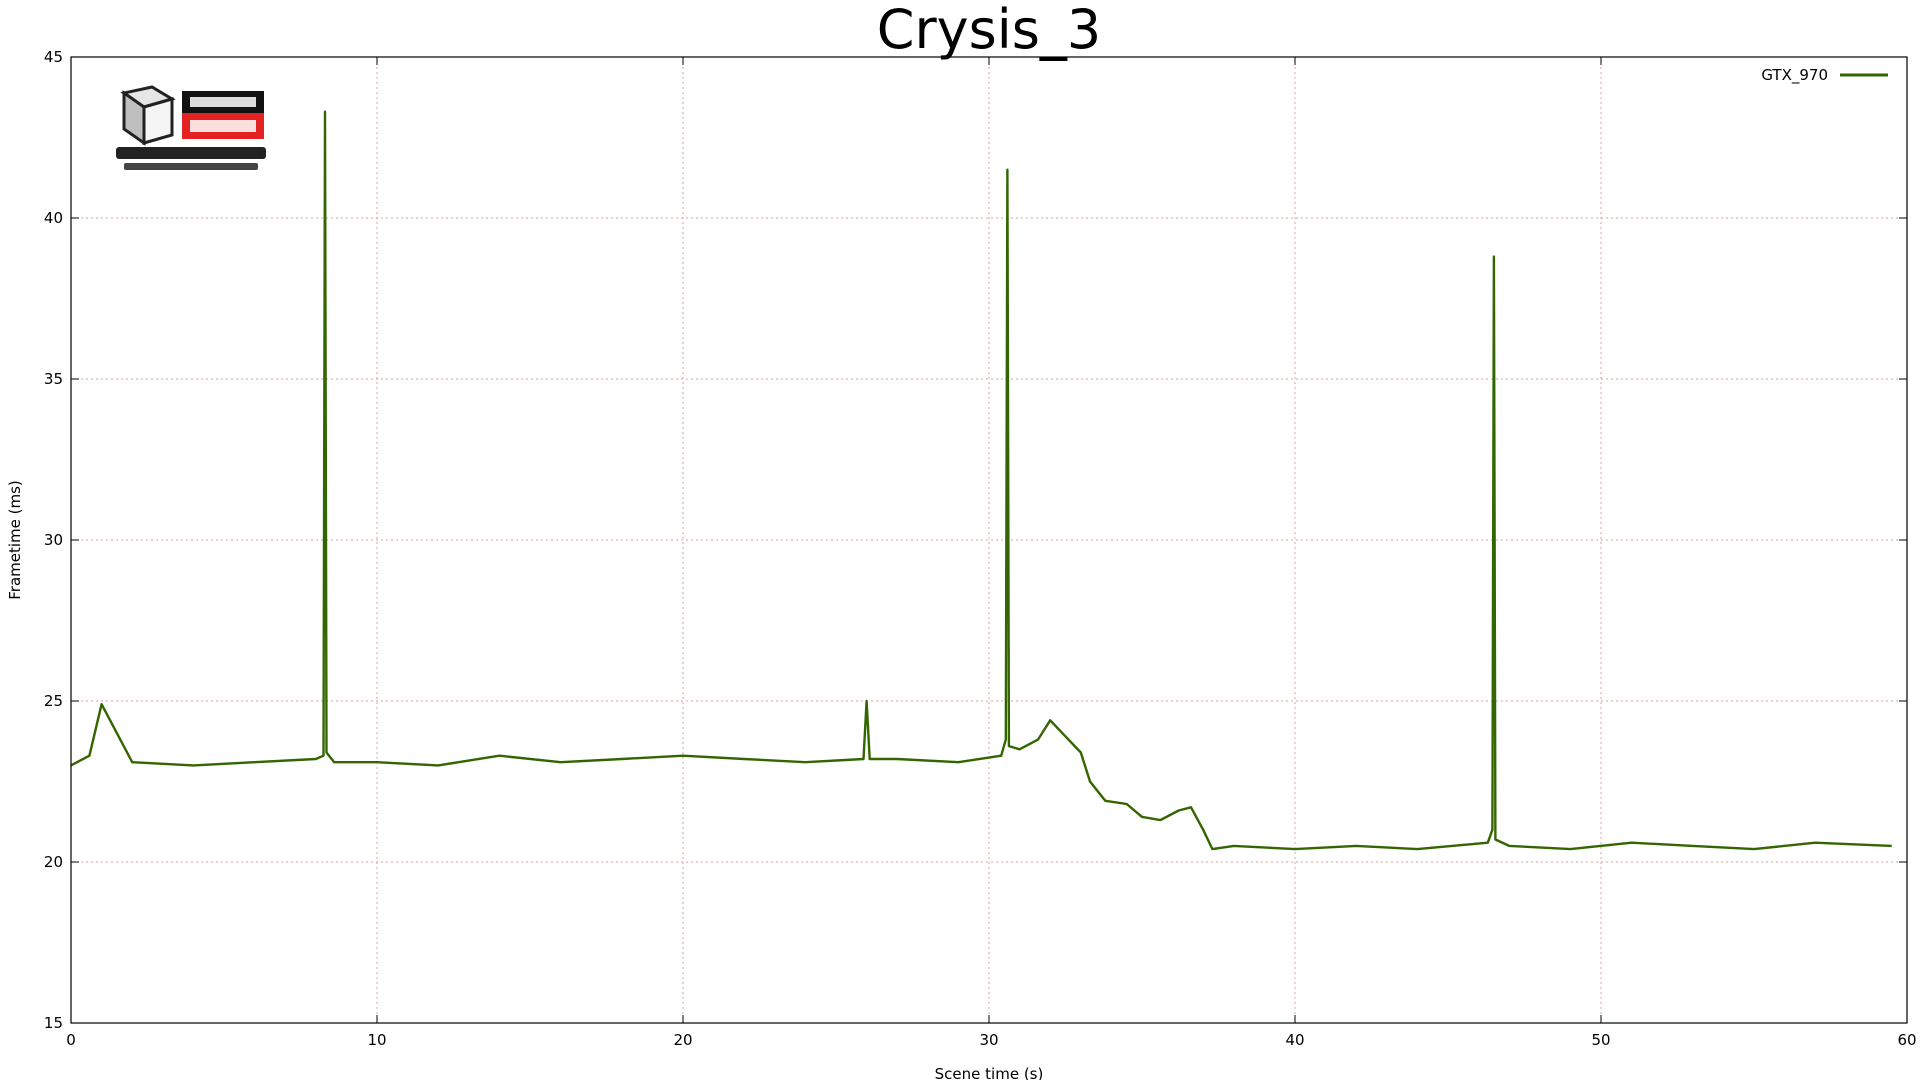  I want to click on y-tick-label-40: 40, so click(53, 218).